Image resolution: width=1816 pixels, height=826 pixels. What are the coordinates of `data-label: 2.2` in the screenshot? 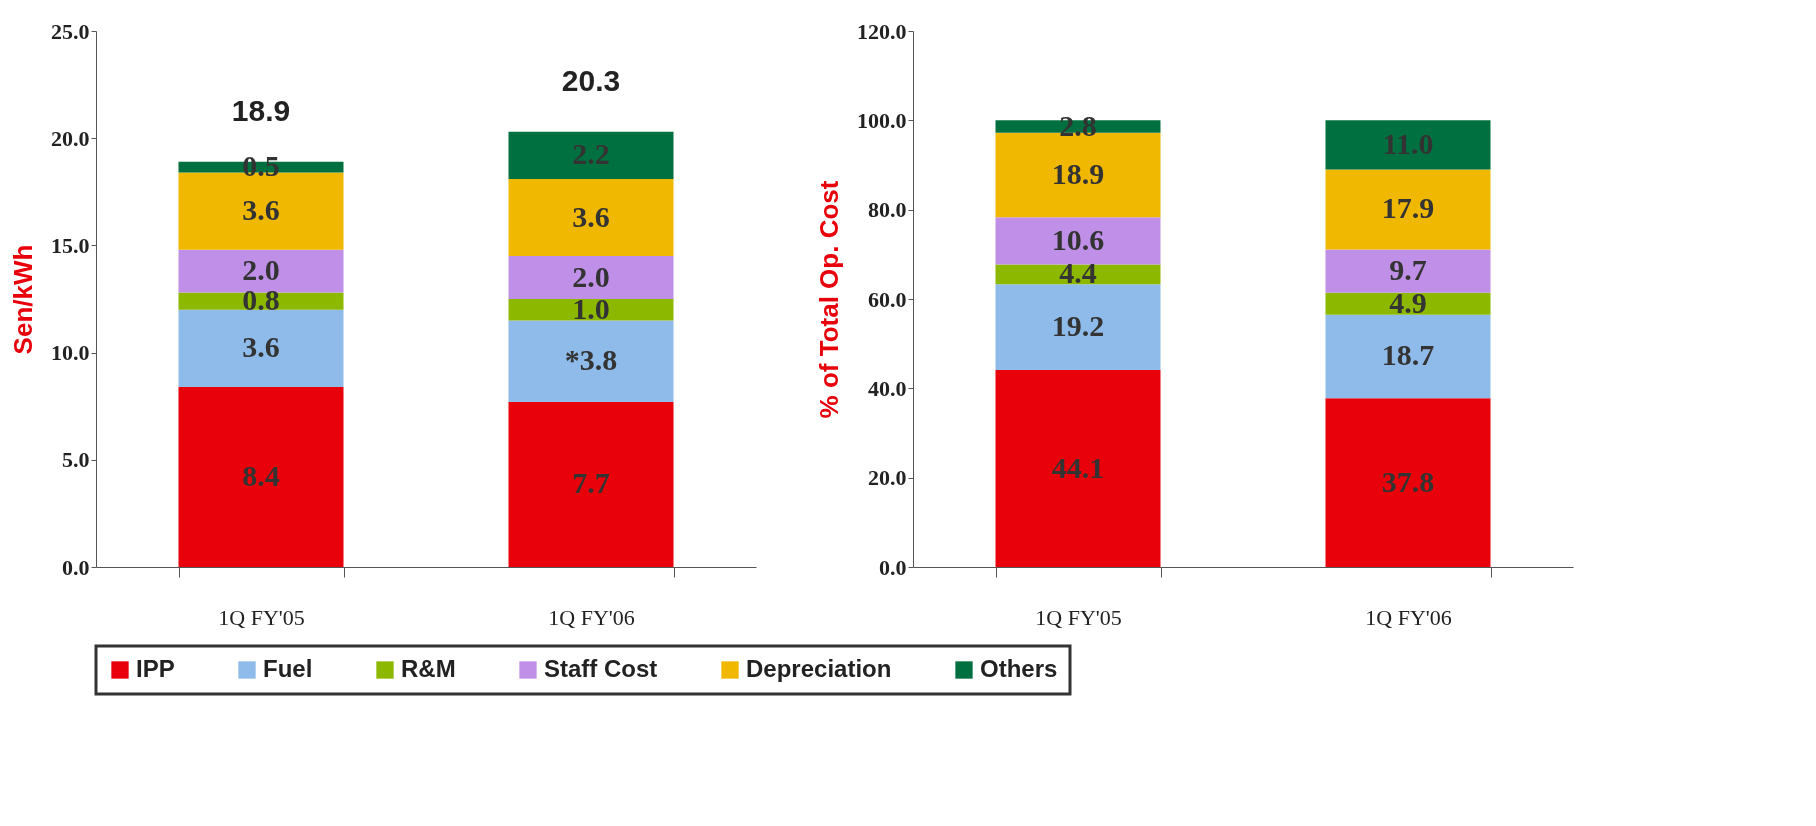 It's located at (591, 154).